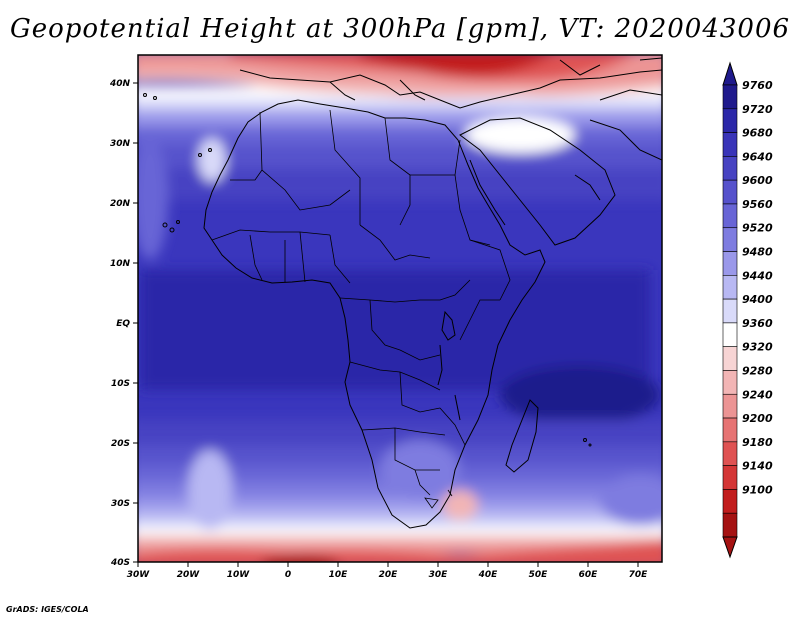 This screenshot has width=800, height=618. I want to click on latitude-axis: 40N 30N 20N 10N EQ 10S 20S 30S 40S, so click(123, 323).